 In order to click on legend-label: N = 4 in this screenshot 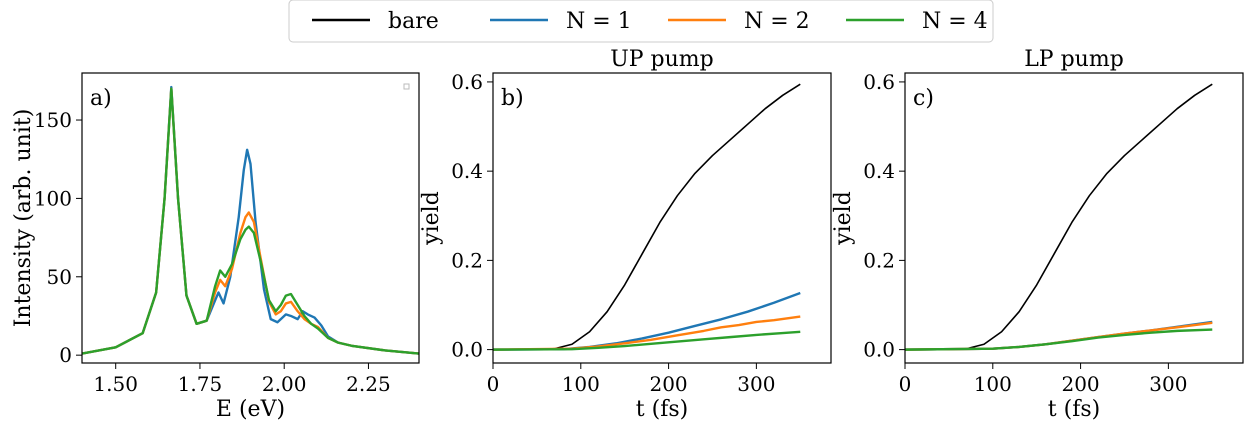, I will do `click(955, 21)`.